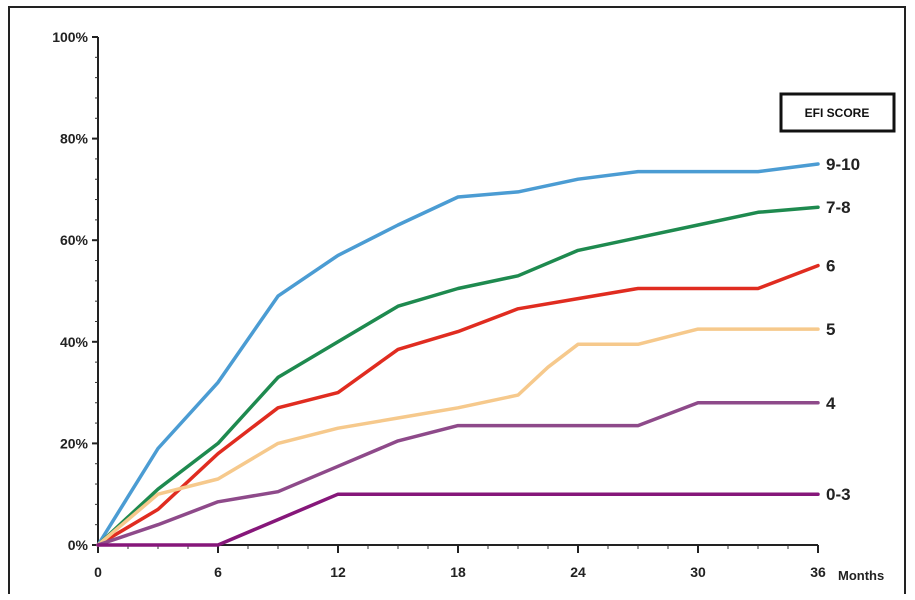  What do you see at coordinates (98, 572) in the screenshot?
I see `x-tick-label: 0` at bounding box center [98, 572].